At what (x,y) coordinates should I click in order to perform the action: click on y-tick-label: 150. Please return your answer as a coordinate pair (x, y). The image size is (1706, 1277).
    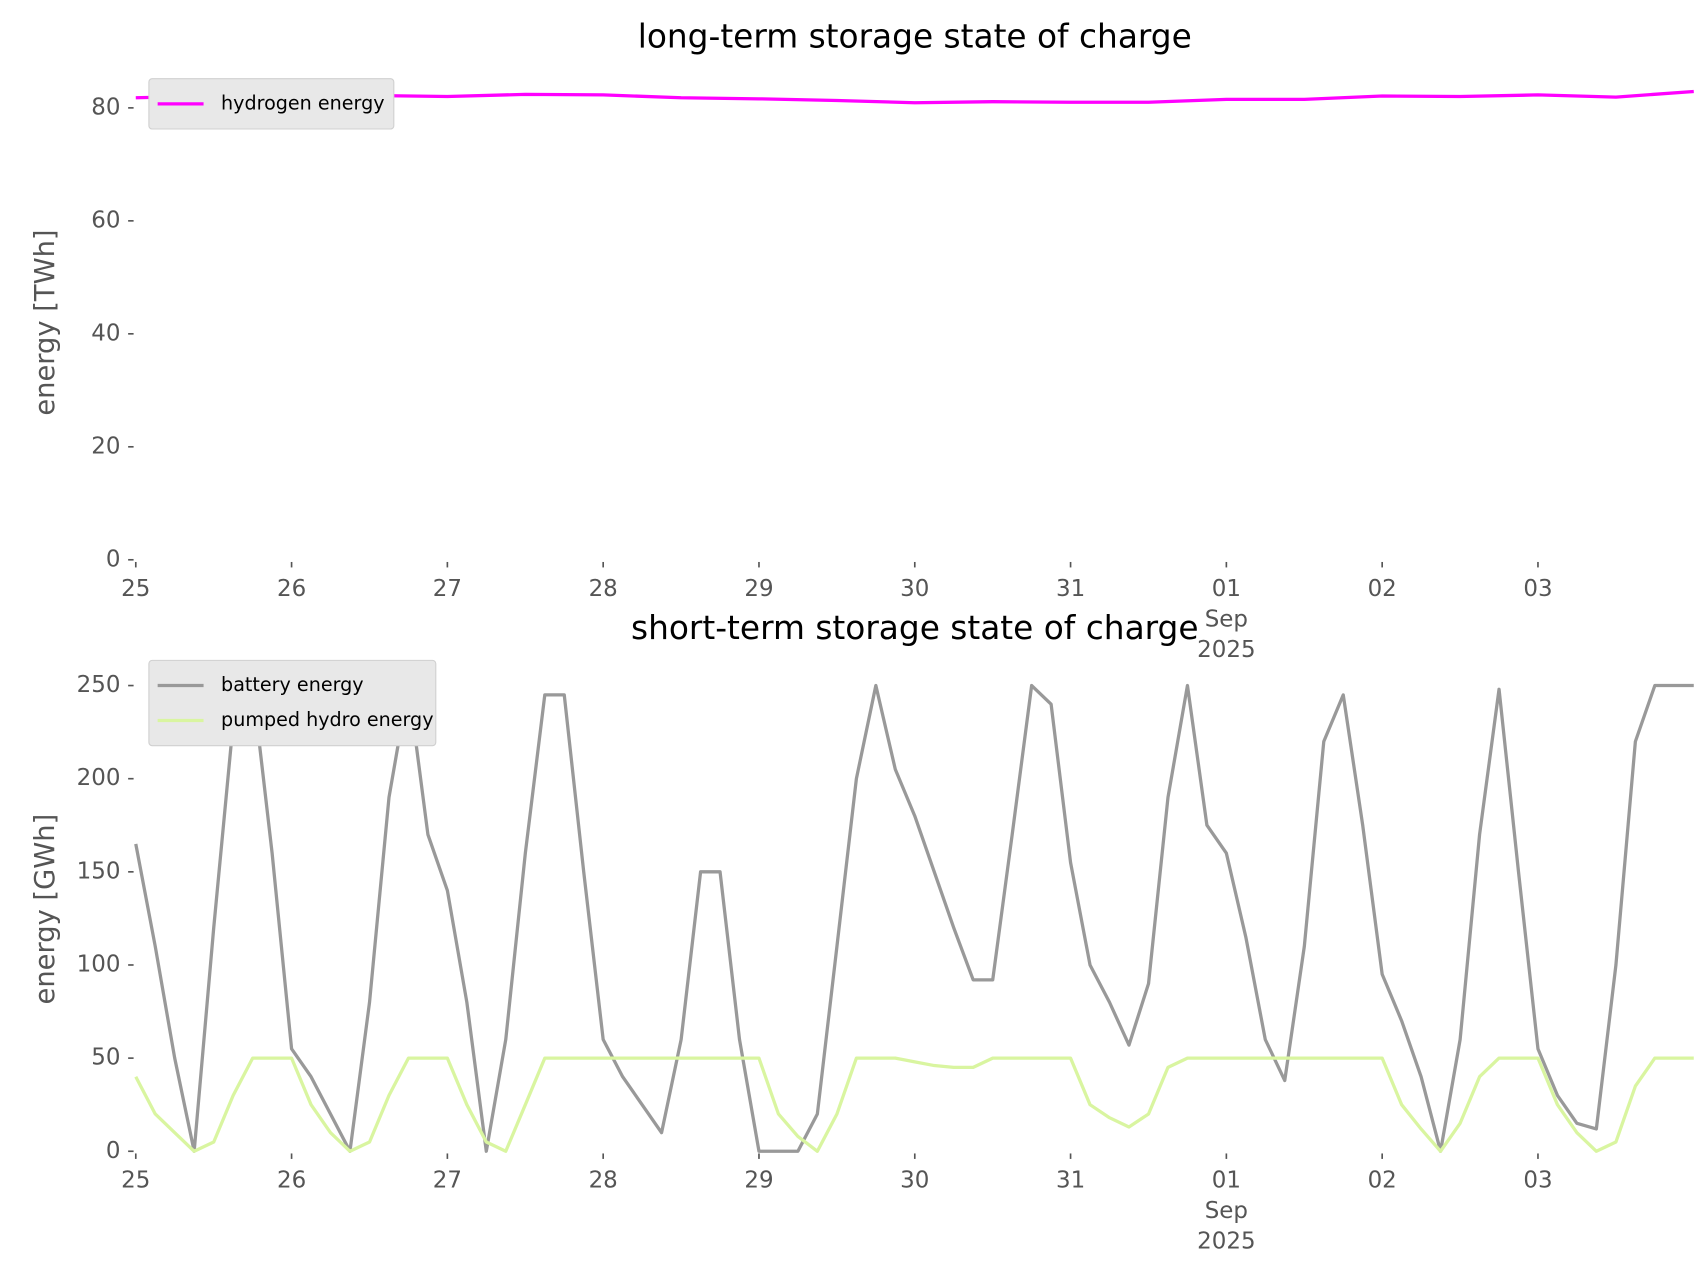
    Looking at the image, I should click on (99, 871).